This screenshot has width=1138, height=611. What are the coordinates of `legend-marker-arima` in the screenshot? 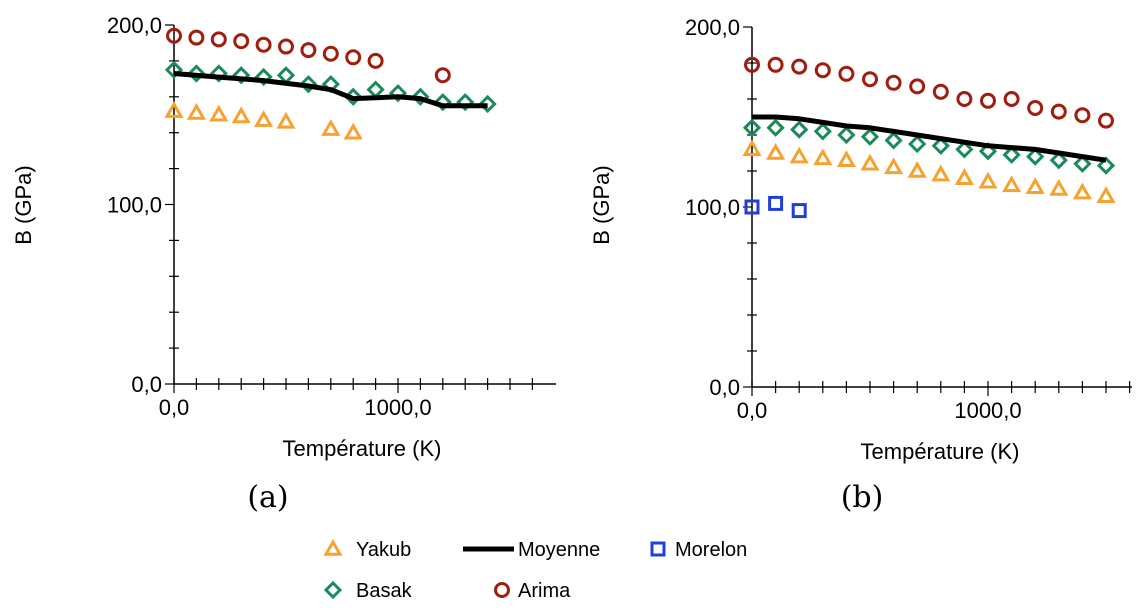 It's located at (502, 590).